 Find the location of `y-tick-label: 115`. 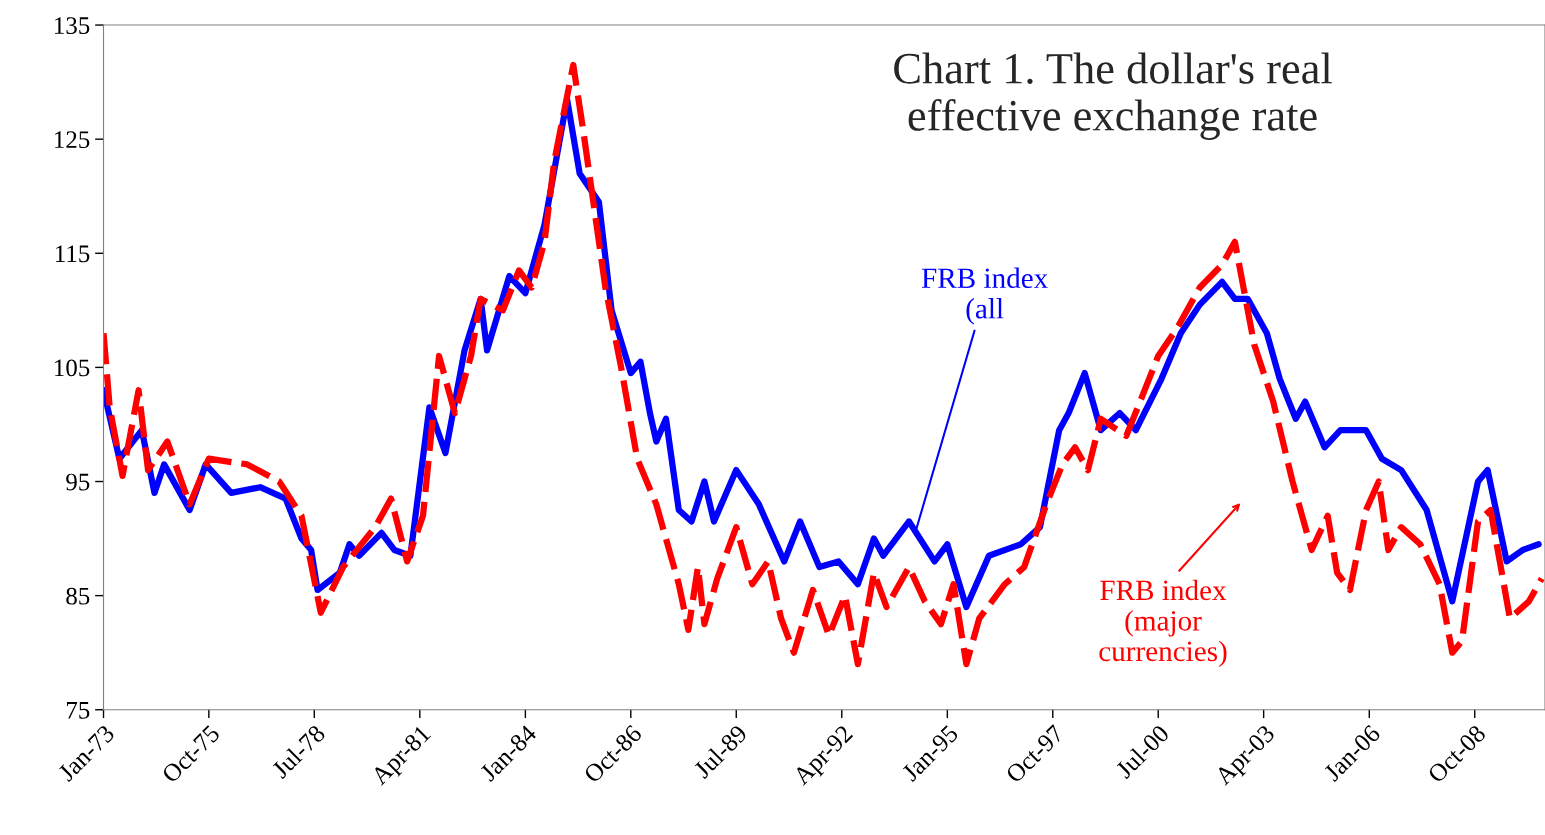

y-tick-label: 115 is located at coordinates (72, 254).